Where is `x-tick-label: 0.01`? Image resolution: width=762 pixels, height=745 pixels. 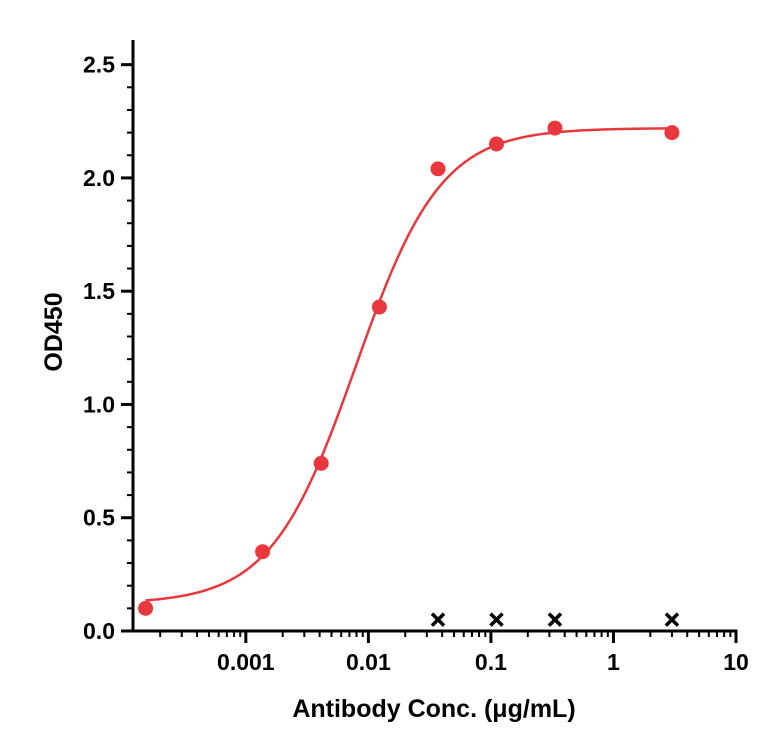 x-tick-label: 0.01 is located at coordinates (368, 662).